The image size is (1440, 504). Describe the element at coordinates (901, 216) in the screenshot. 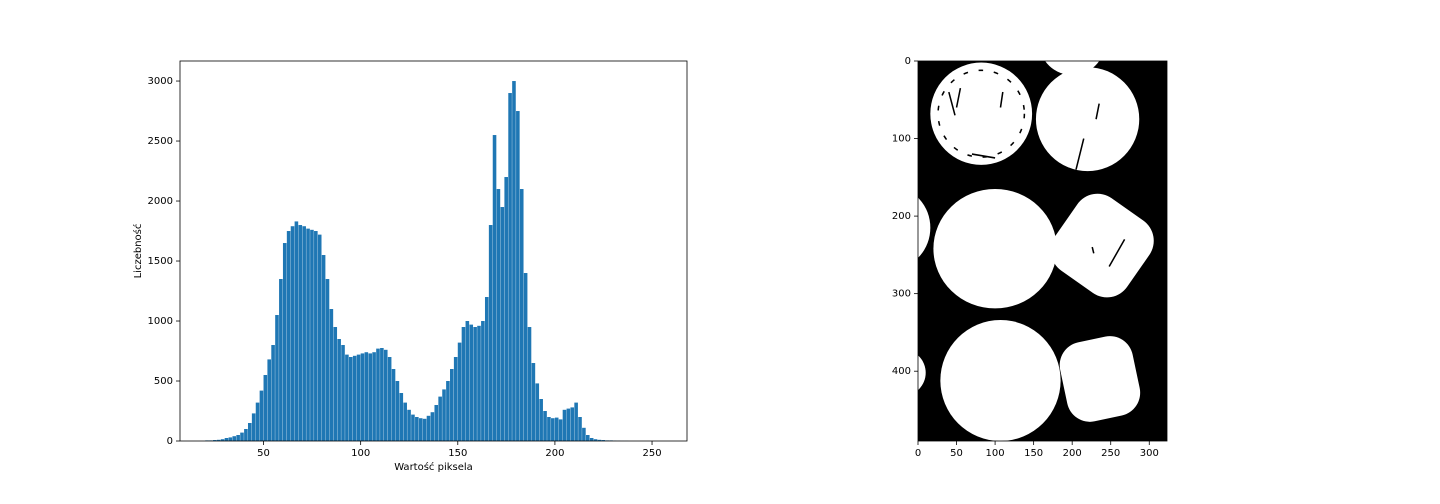

I see `y-tick-label: 200` at that location.